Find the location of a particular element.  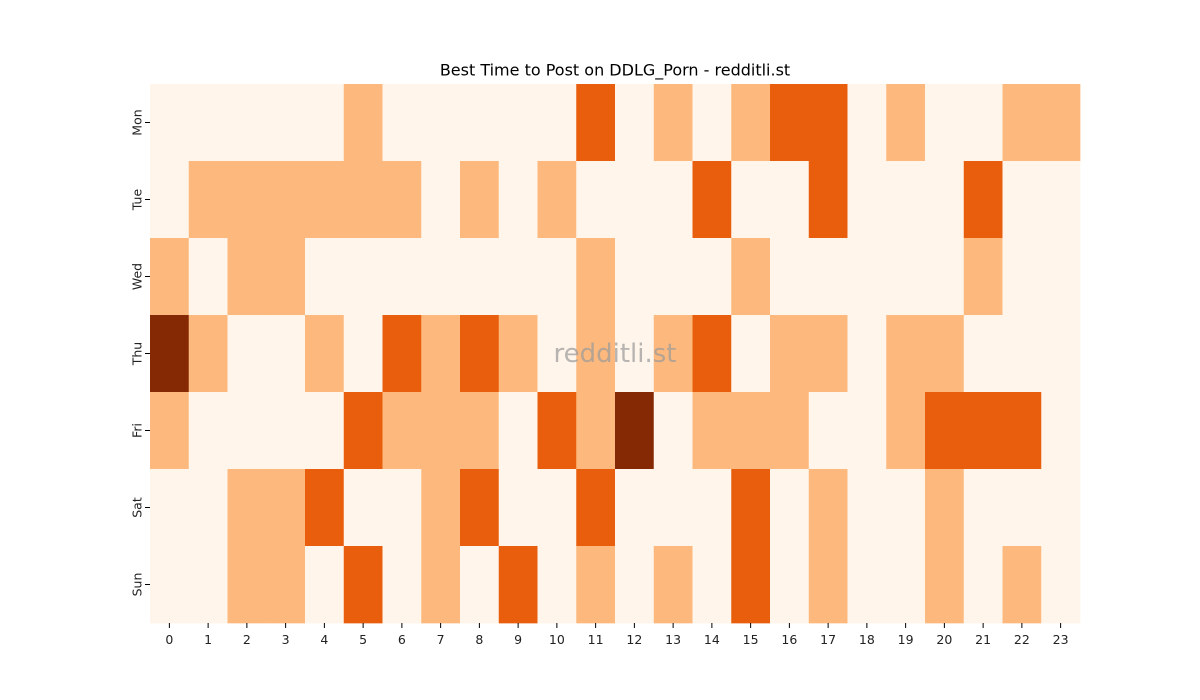

x-axis: 0 1 2 3 4 5 6 7 8 9 10 11 12 13 14 15 16 17 18 19 20 21 22 23 is located at coordinates (617, 635).